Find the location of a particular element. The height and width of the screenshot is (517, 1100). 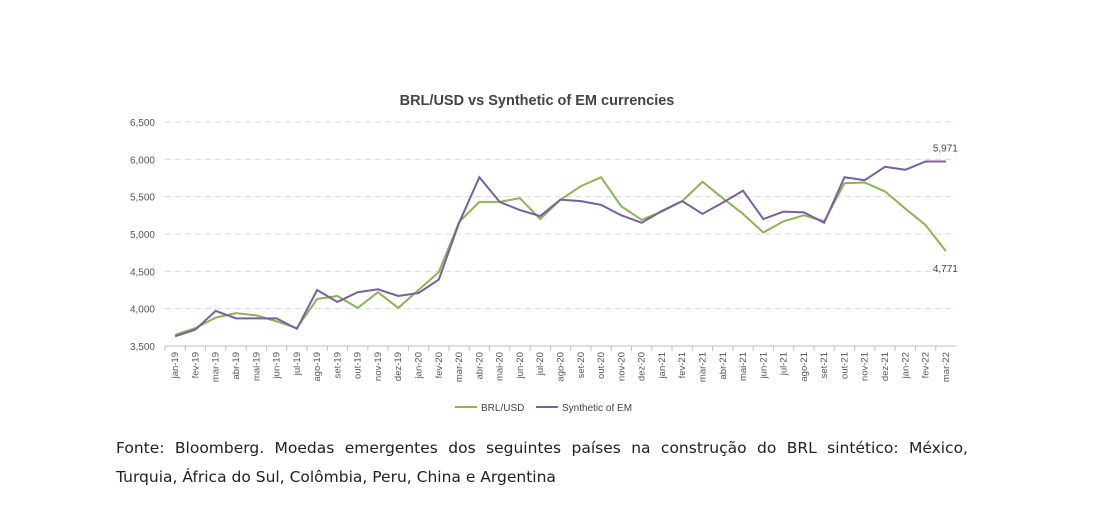

x-tick-label: abr-21 is located at coordinates (723, 365).